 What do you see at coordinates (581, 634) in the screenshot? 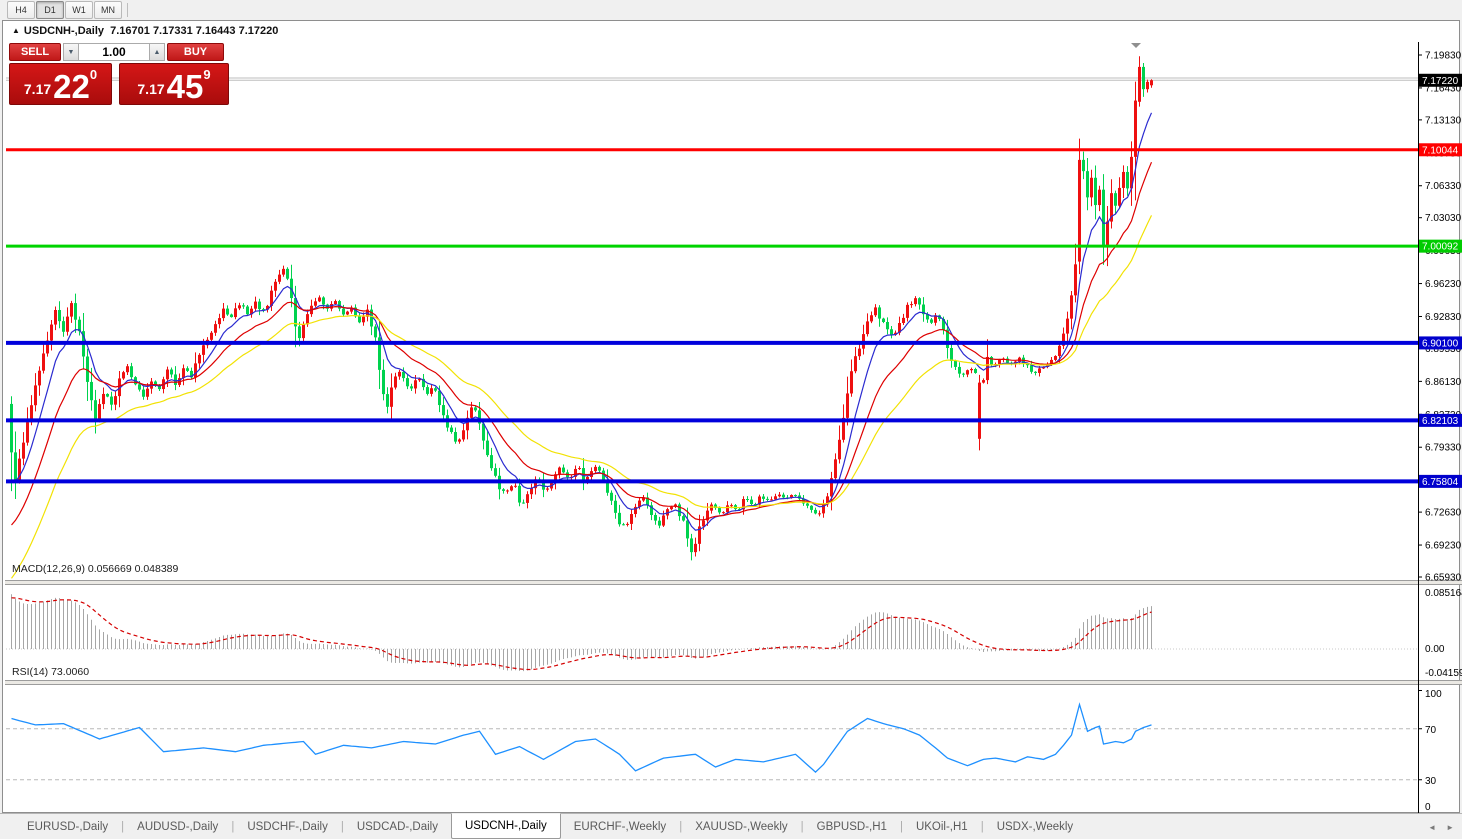
I see `macd-signal-line` at bounding box center [581, 634].